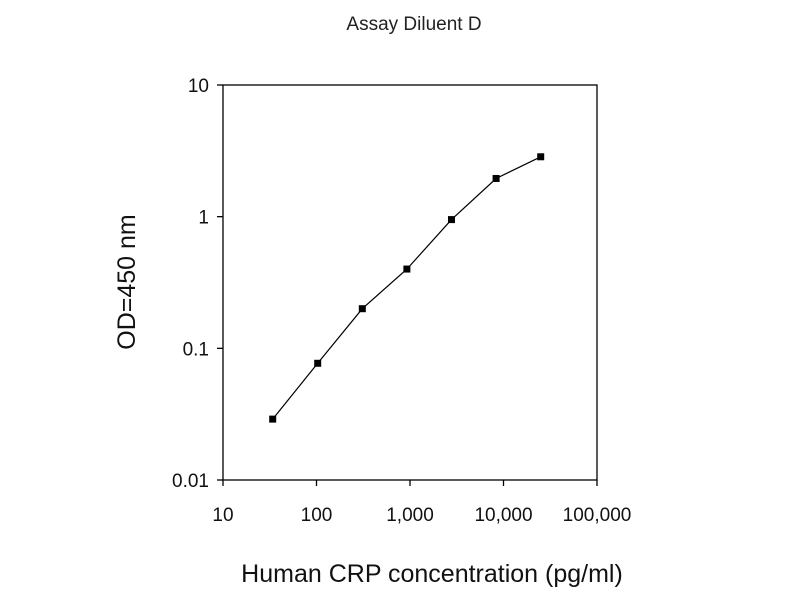 The width and height of the screenshot is (800, 600). What do you see at coordinates (432, 574) in the screenshot?
I see `x-axis-label: Human CRP concentration (pg/ml)` at bounding box center [432, 574].